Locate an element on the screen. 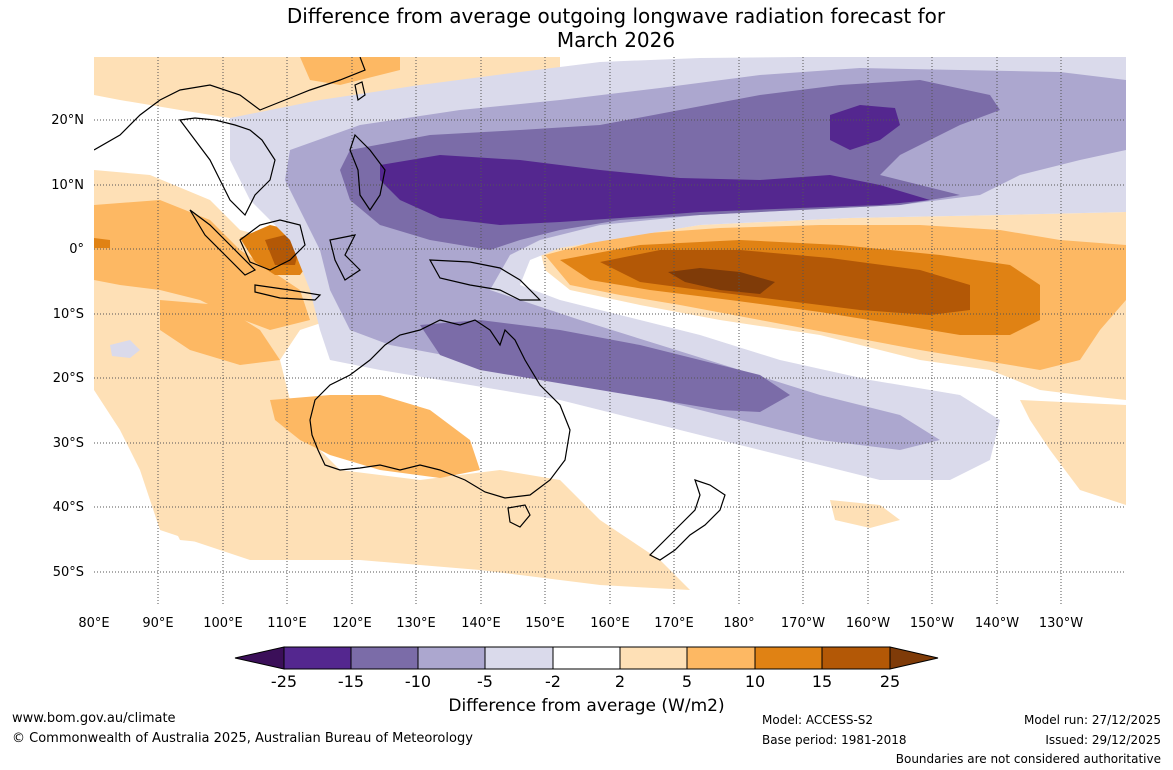  brown-pacific is located at coordinates (785, 282).